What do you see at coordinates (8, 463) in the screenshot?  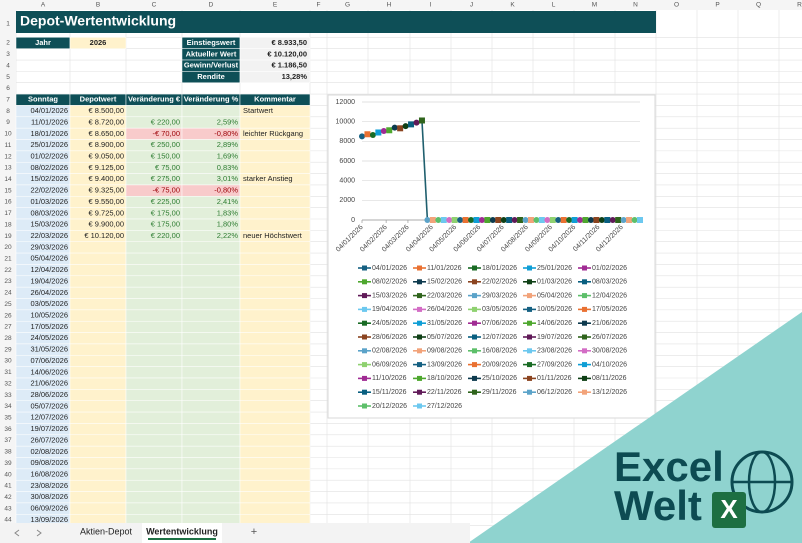 I see `row-number: 39` at bounding box center [8, 463].